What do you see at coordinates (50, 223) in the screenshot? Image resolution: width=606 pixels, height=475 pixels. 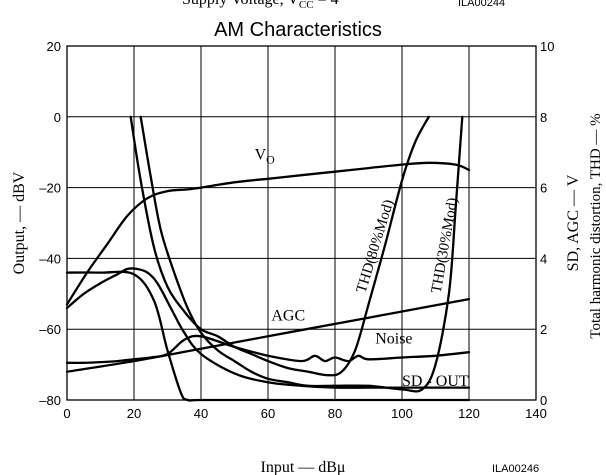 I see `y-left-tick-labels: 20 0 –20 –40 –60 –80` at bounding box center [50, 223].